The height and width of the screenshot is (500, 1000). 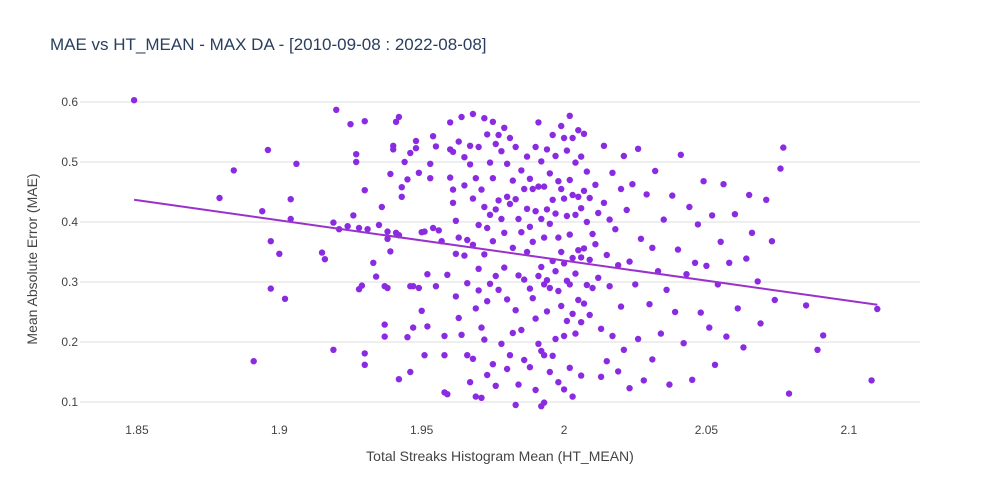 I want to click on x-axis-title: Total Streaks Histogram Mean (HT_MEAN), so click(x=500, y=456).